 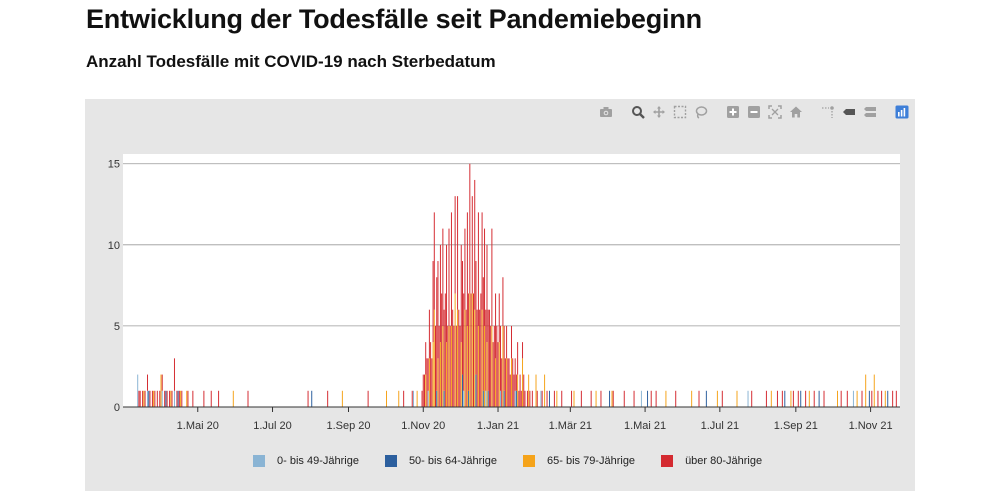 What do you see at coordinates (272, 426) in the screenshot?
I see `x-tick-label: 1.Jul 20` at bounding box center [272, 426].